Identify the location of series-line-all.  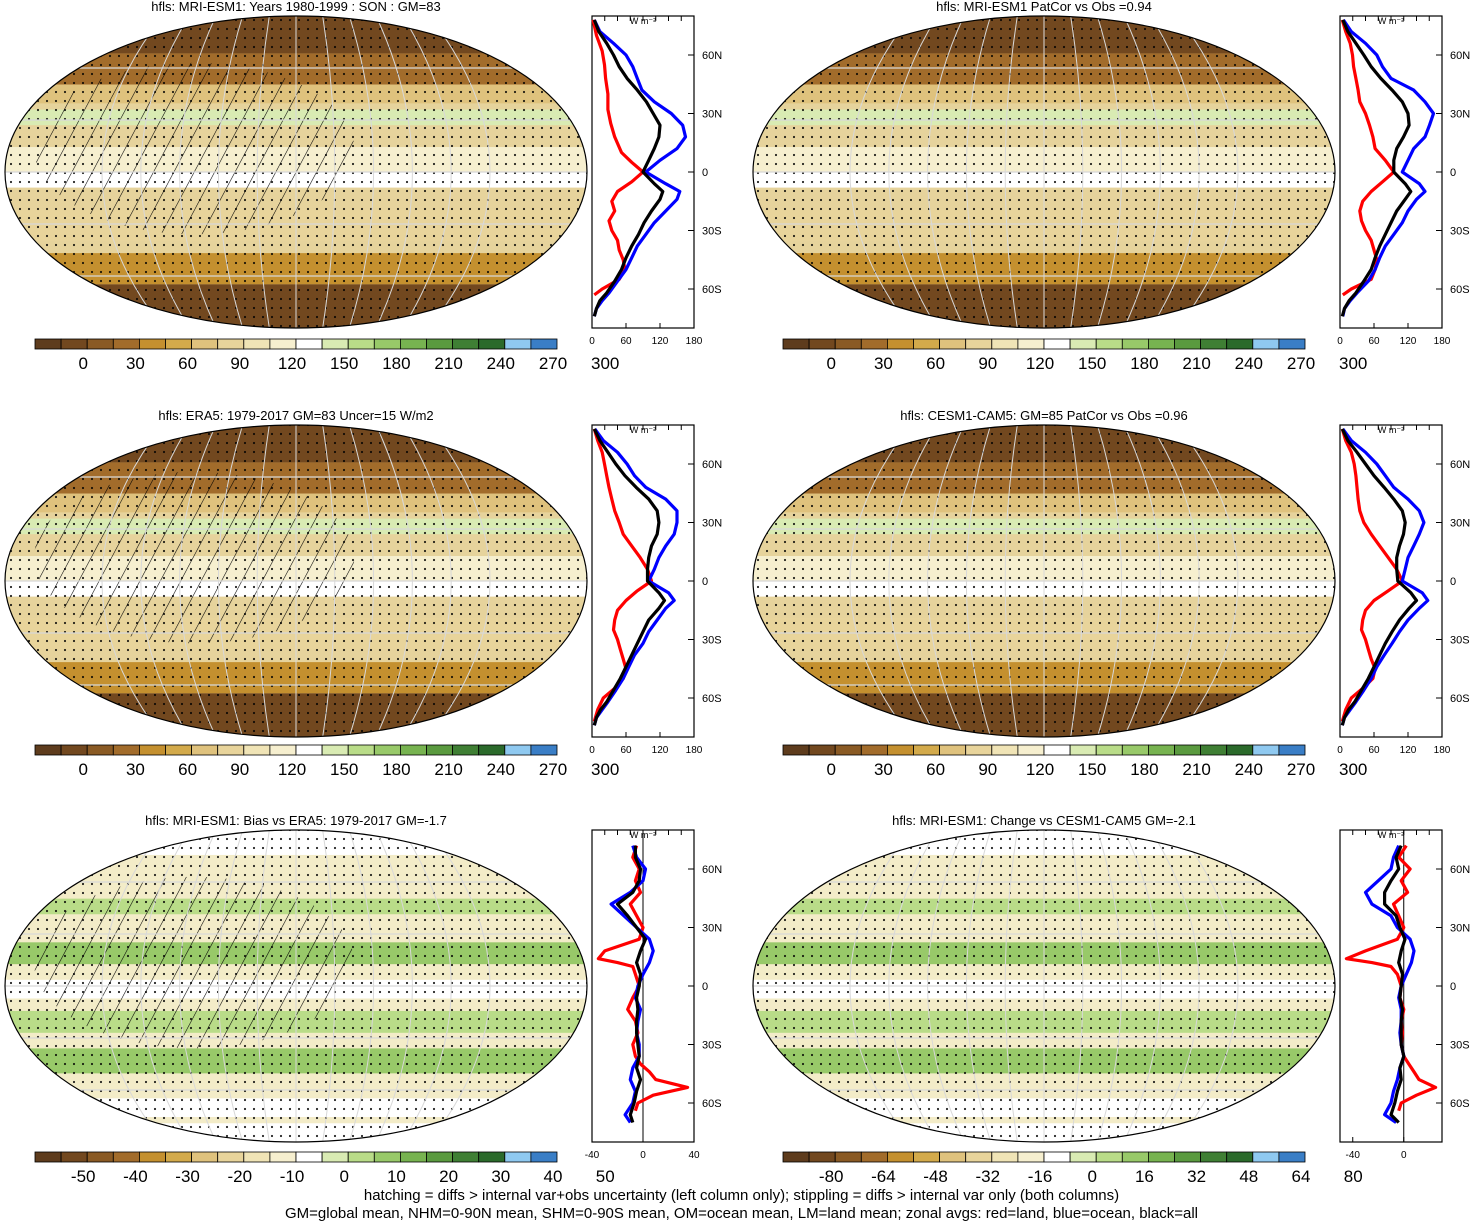
(1376, 168).